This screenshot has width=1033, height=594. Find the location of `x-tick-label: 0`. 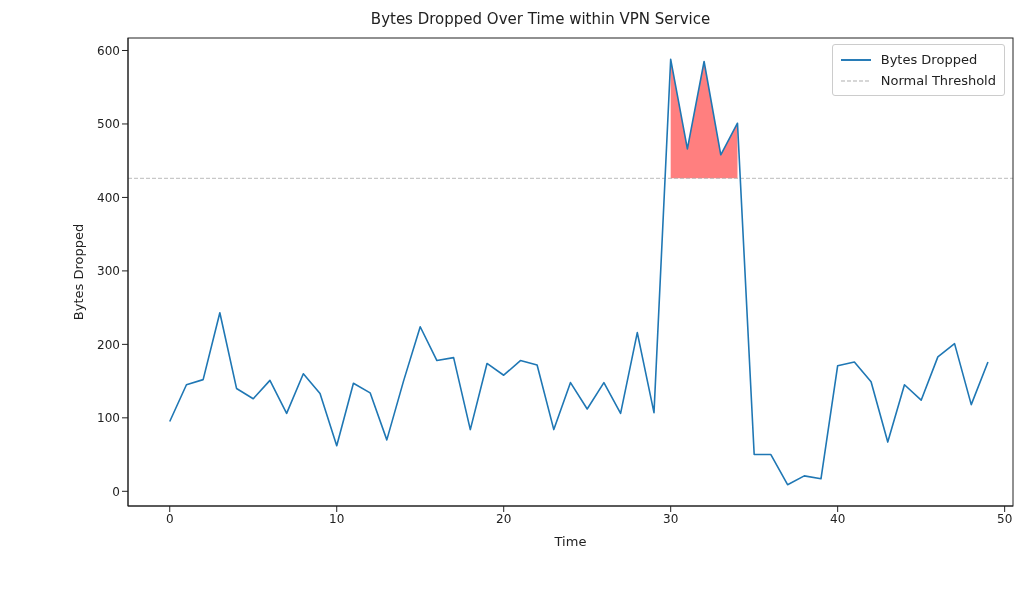

x-tick-label: 0 is located at coordinates (169, 518).